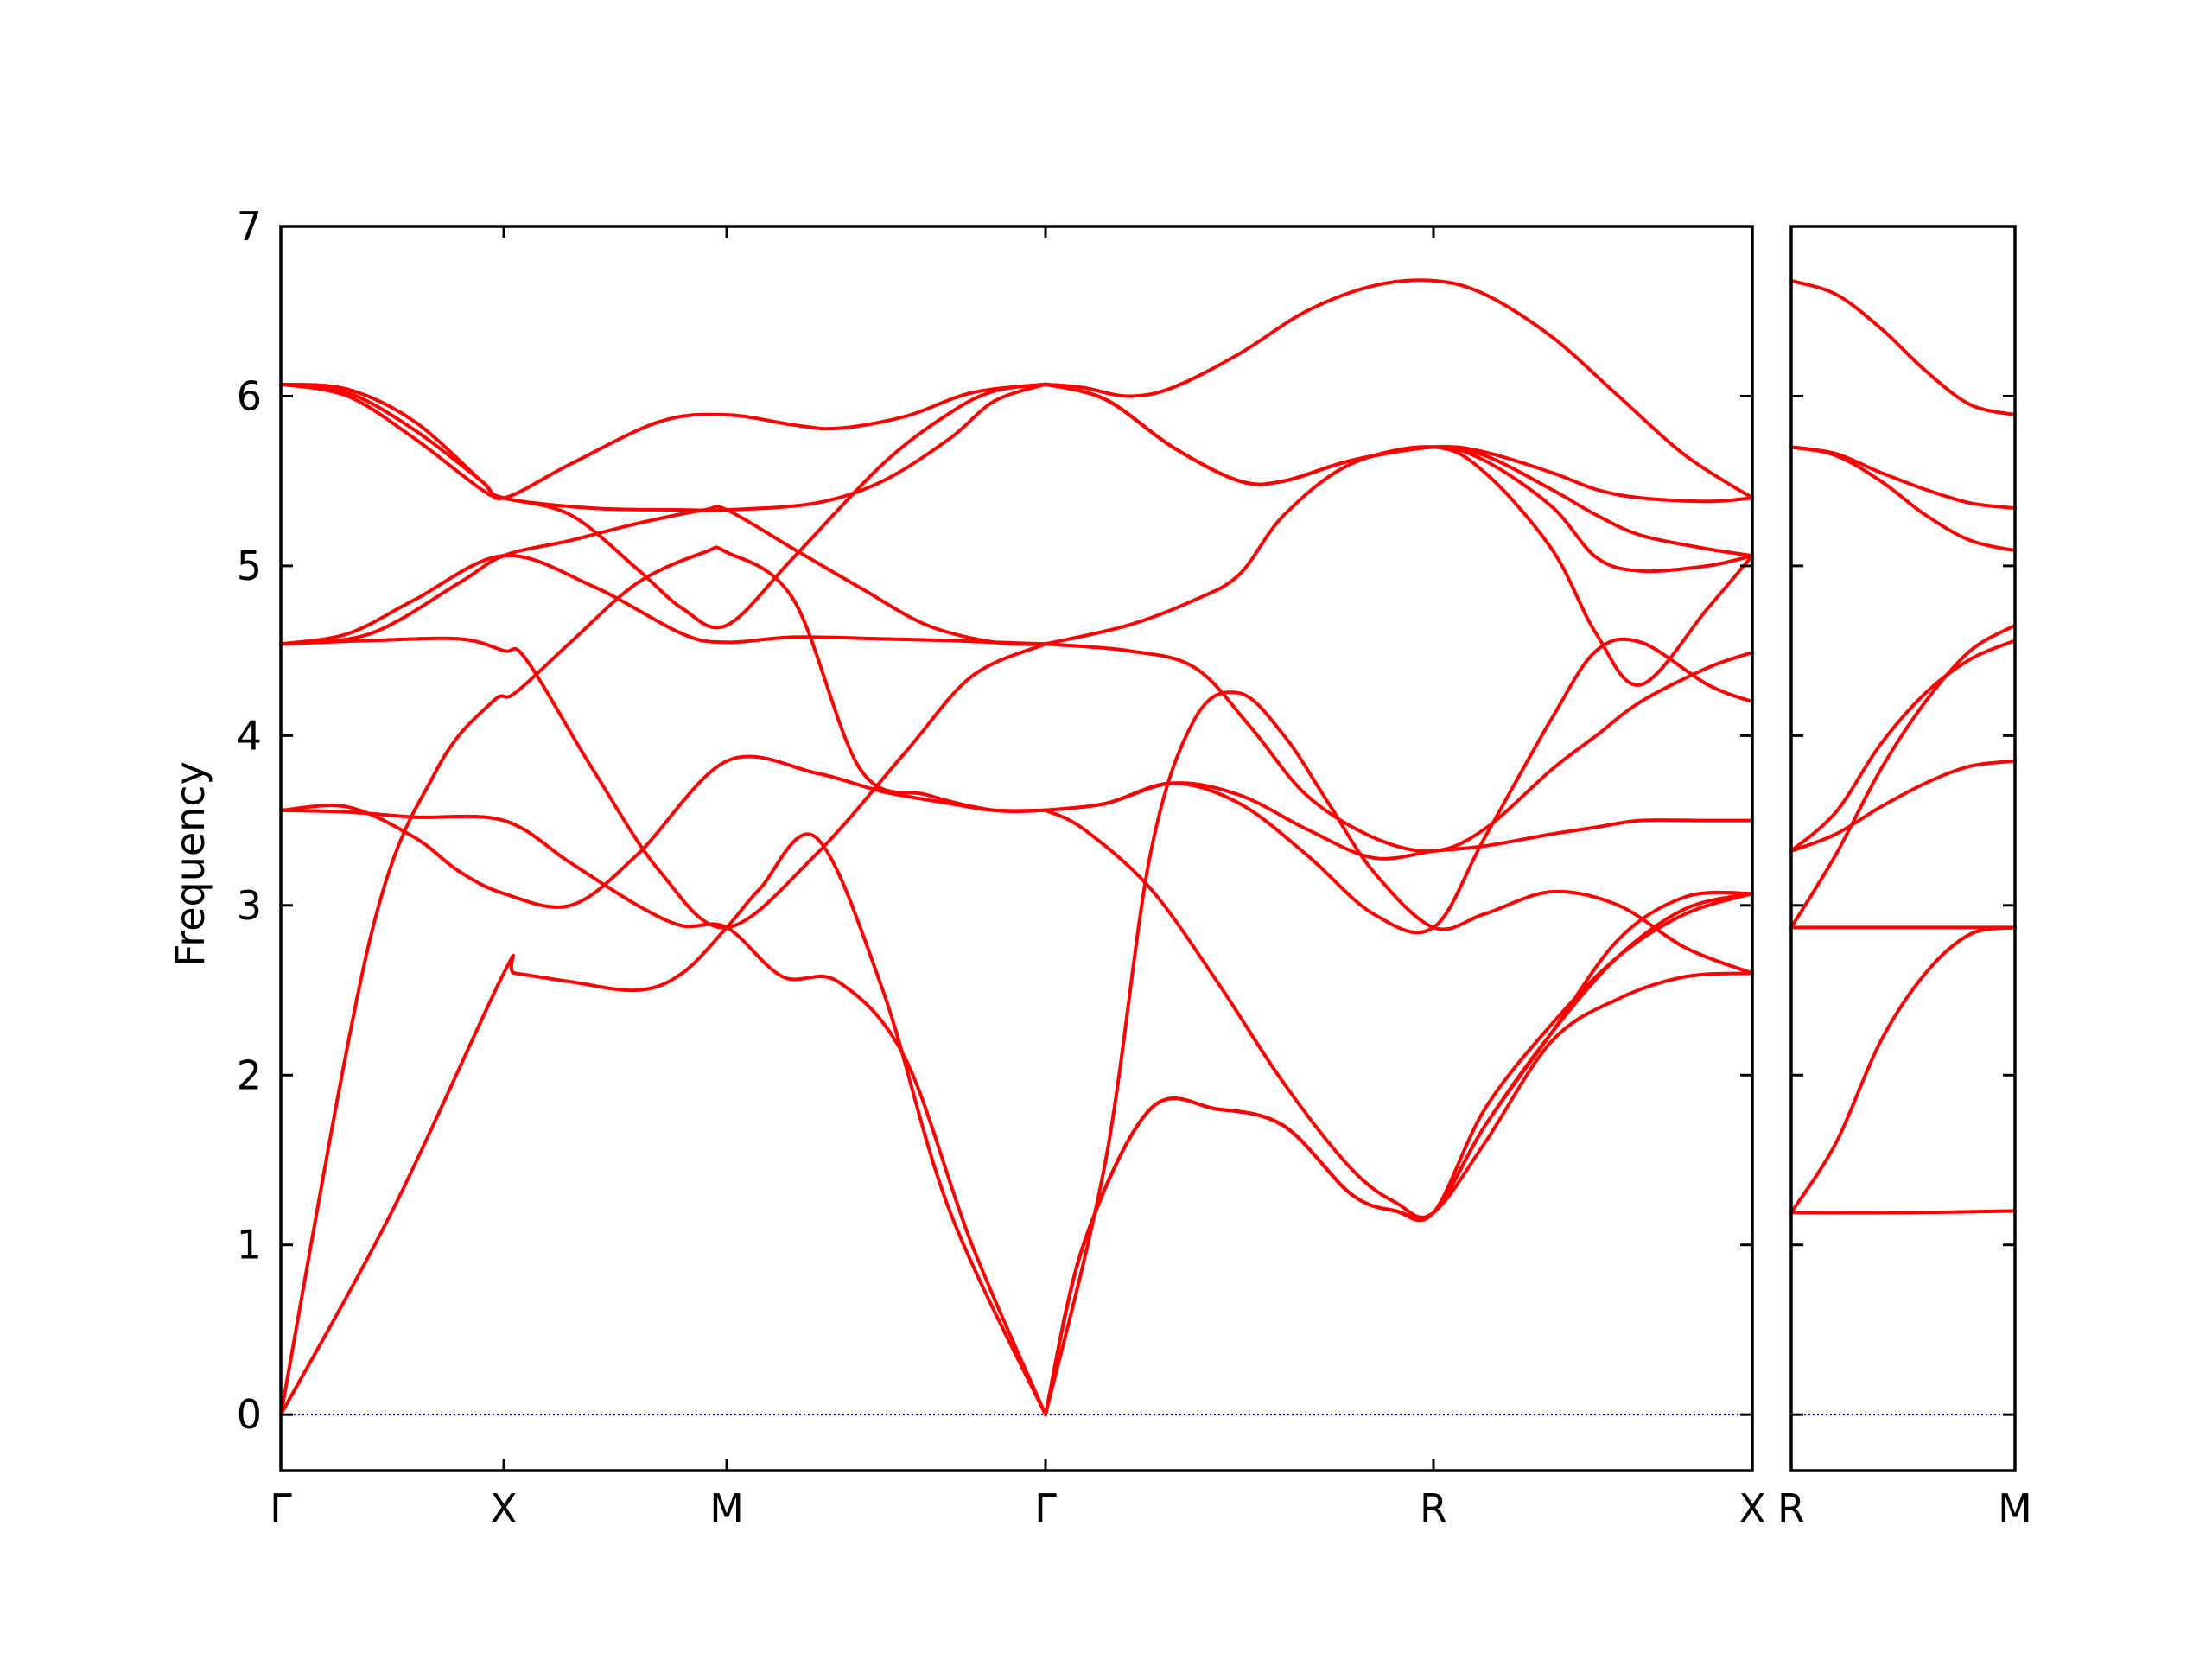  I want to click on y-tick-label: 7, so click(249, 226).